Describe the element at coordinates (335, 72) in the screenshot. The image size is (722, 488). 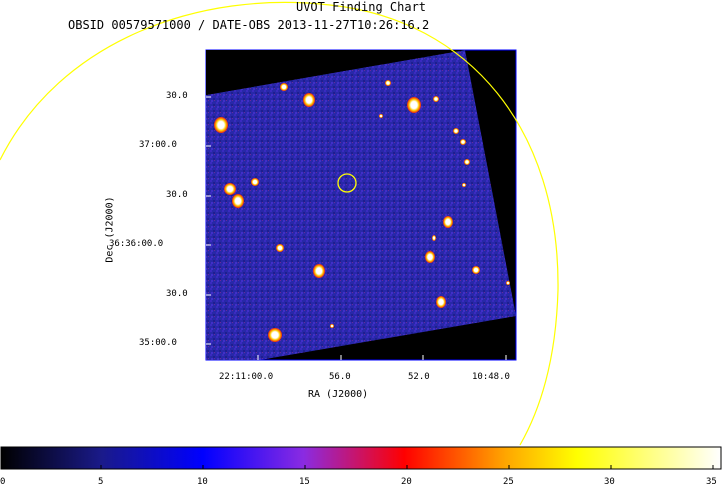
I see `exposure-top-strip` at that location.